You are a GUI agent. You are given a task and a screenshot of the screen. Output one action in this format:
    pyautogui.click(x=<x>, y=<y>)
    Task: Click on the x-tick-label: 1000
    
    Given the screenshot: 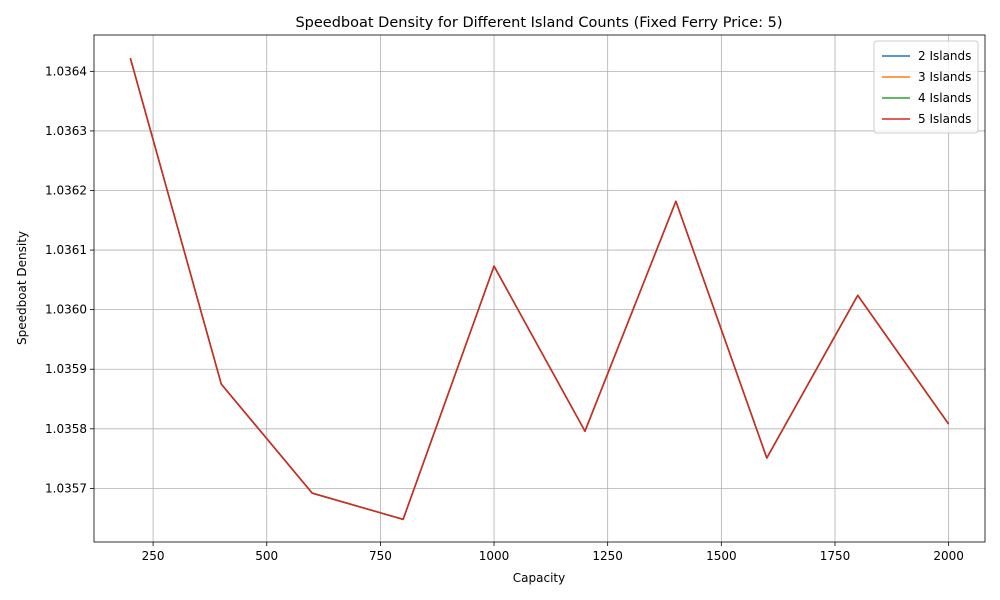 What is the action you would take?
    pyautogui.click(x=494, y=556)
    